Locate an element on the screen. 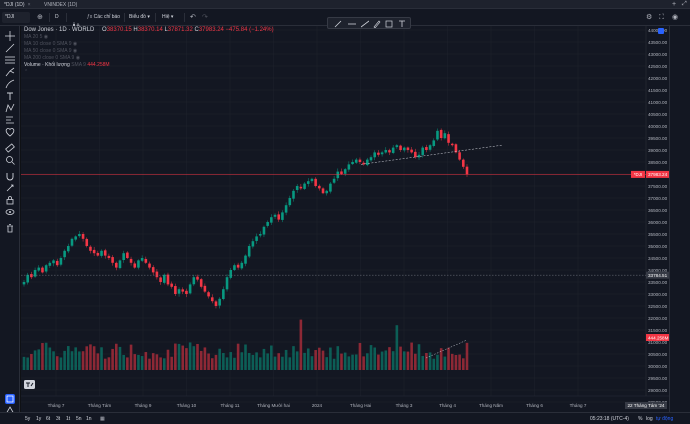 This screenshot has width=690, height=424. trash-icon is located at coordinates (10, 228).